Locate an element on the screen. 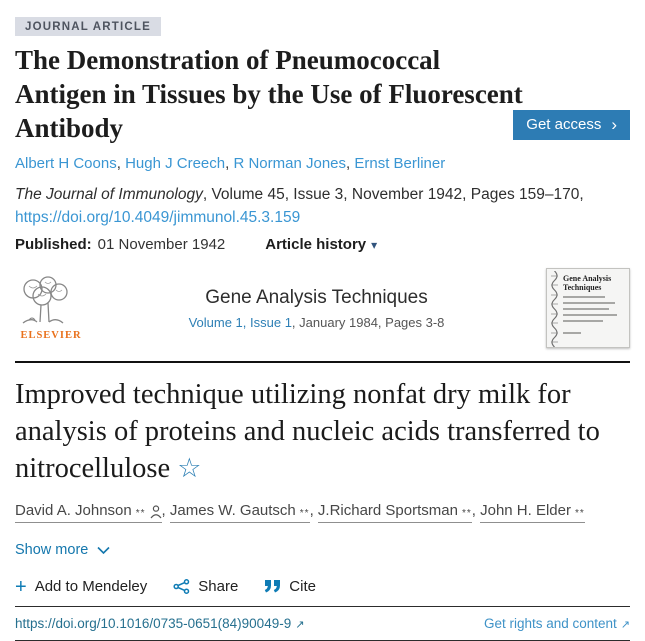  author-link-creech: Hugh J Creech is located at coordinates (175, 163).